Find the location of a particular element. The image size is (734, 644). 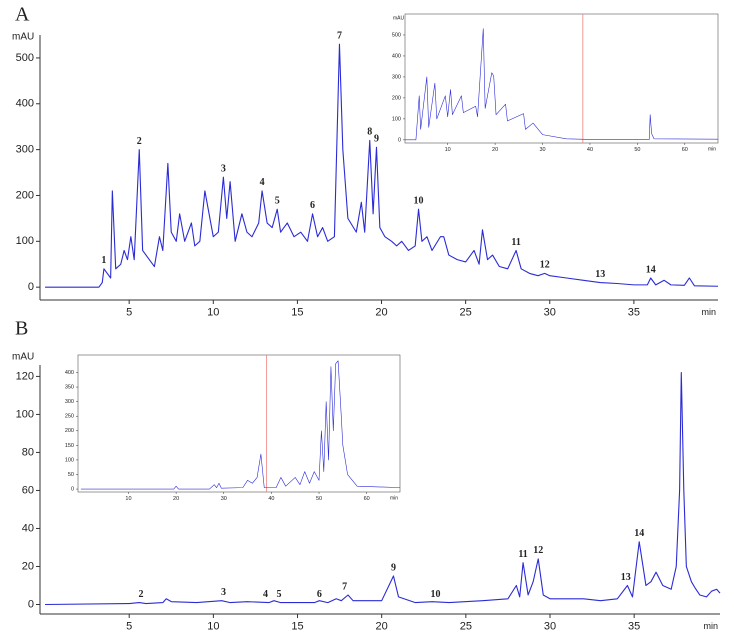

y-tick-label: 60 is located at coordinates (28, 490).